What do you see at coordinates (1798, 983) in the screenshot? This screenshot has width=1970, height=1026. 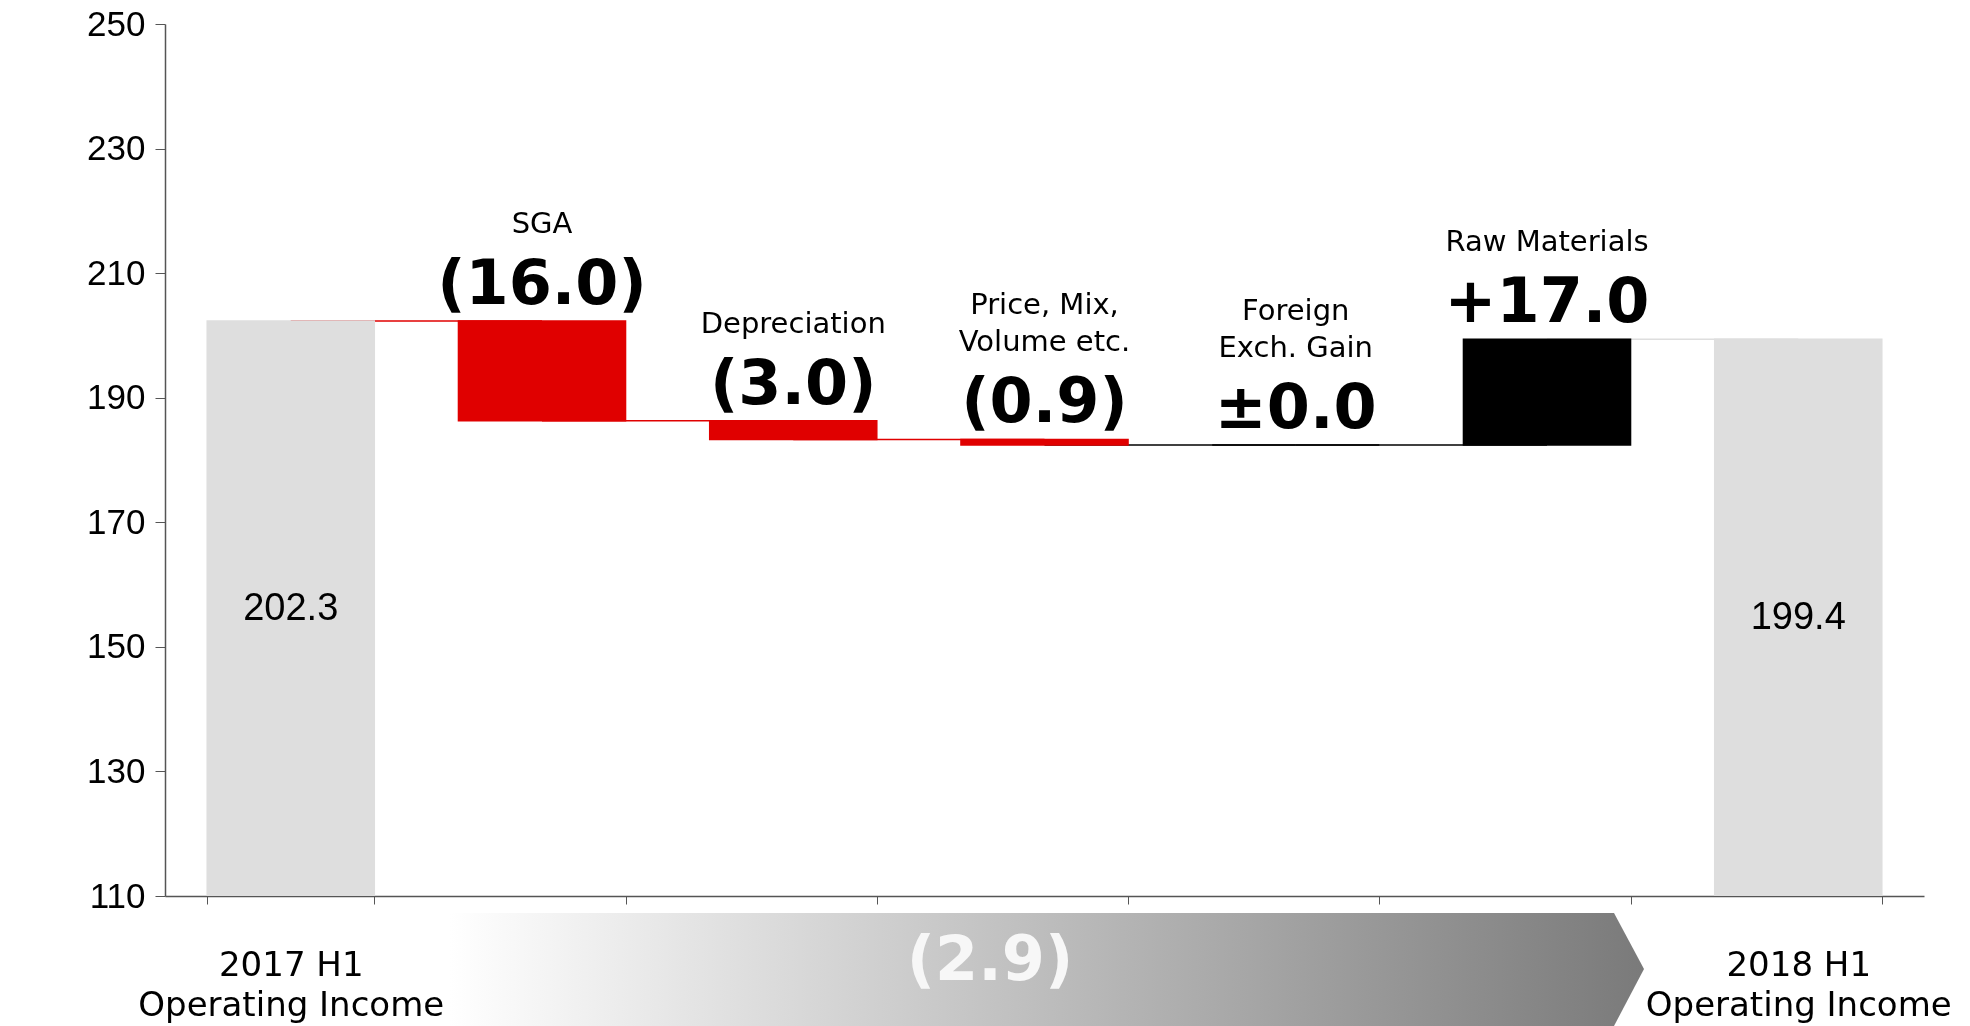 I see `x-tick-label: 2018 H1 Operating Income` at bounding box center [1798, 983].